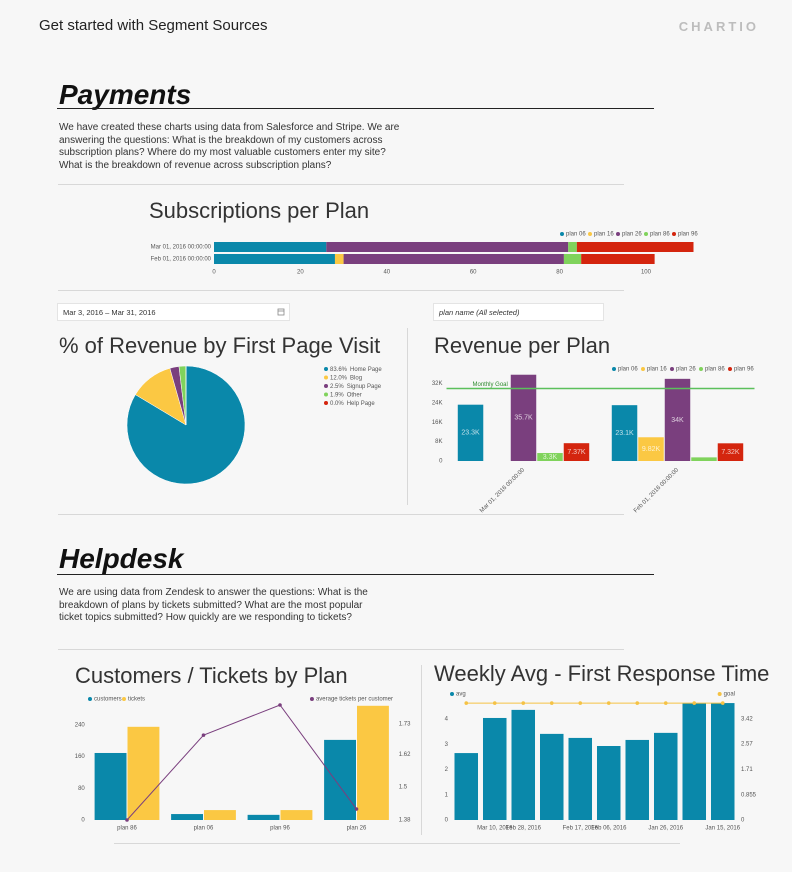  I want to click on page-title: Get started with Segment Sources, so click(153, 25).